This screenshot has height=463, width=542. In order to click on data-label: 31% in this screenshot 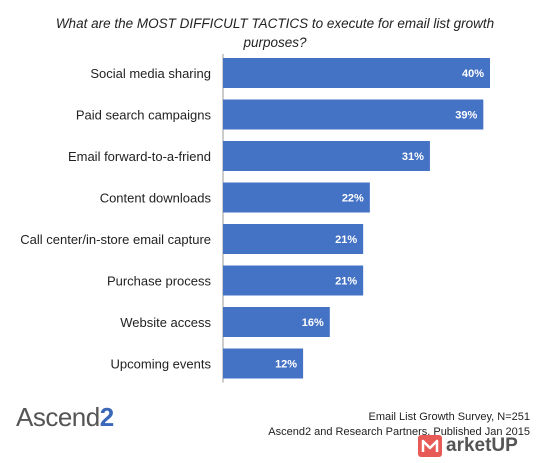, I will do `click(413, 157)`.